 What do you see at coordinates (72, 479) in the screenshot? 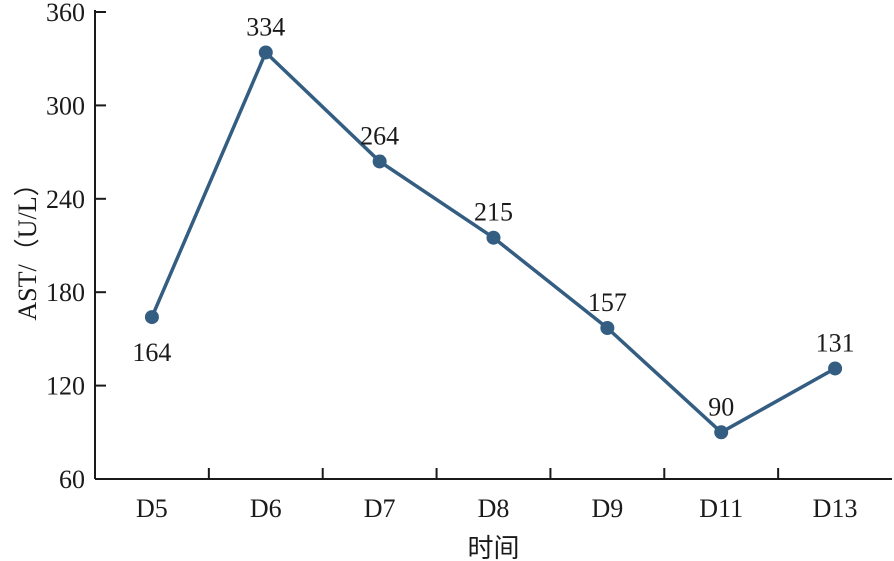
I see `y-tick-label: 60` at bounding box center [72, 479].